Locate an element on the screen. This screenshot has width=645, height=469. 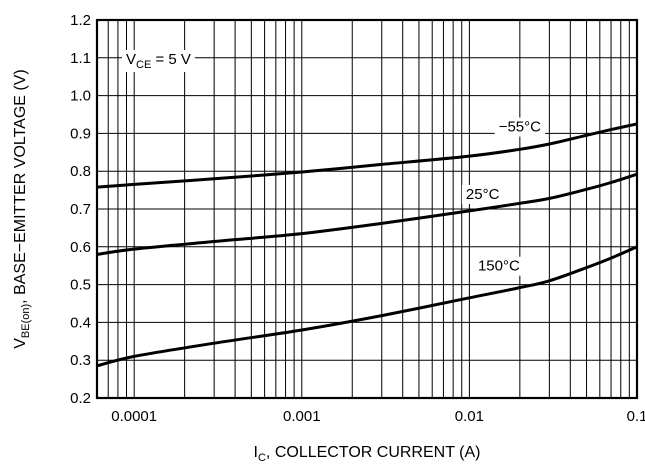
series-labels: −55°C 25°C 150°C is located at coordinates (503, 196).